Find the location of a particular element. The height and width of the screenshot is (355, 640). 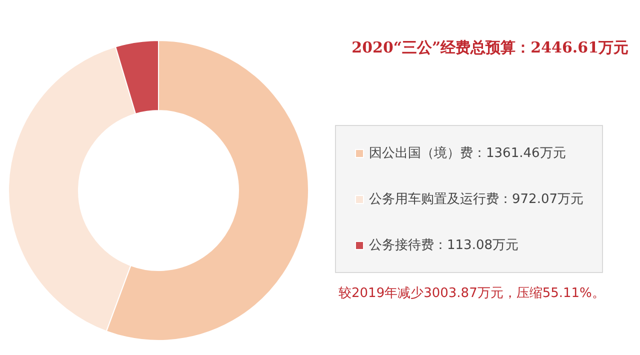

chart-title: 2020“三公”经费总预算：2446.61万元 is located at coordinates (490, 47).